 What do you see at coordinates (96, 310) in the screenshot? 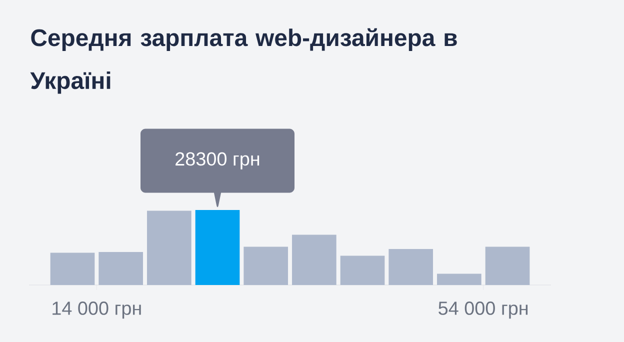
I see `x-tick-label: 14 000 грн` at bounding box center [96, 310].